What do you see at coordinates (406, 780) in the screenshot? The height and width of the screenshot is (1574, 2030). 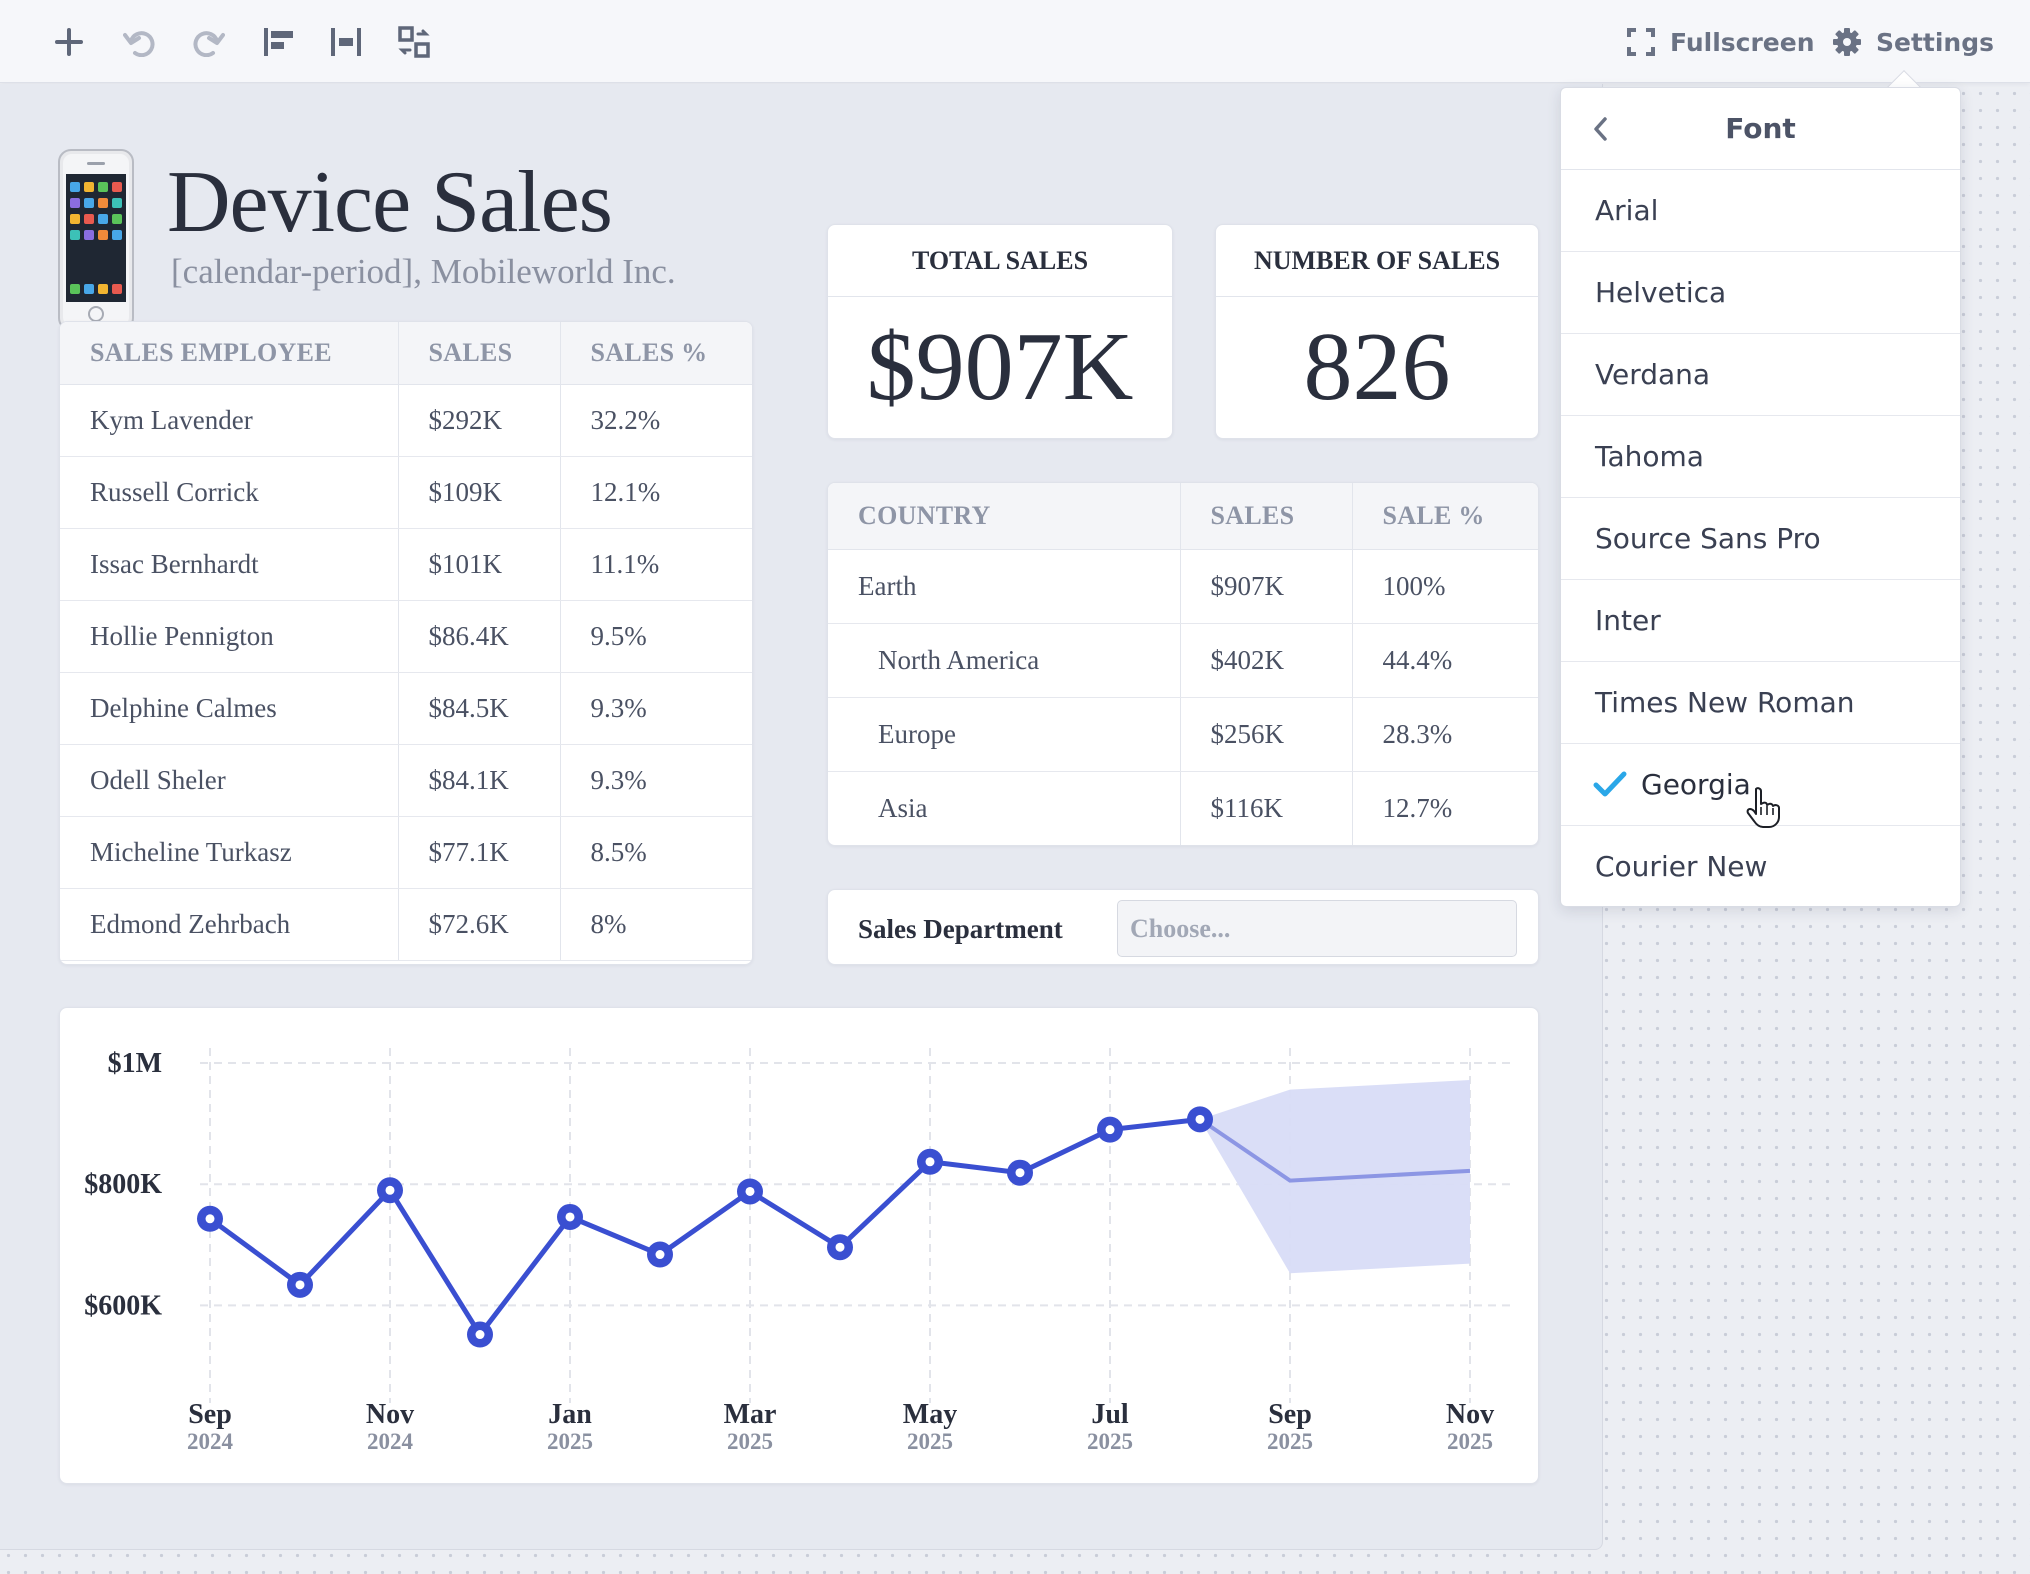 I see `table-row: Odell Sheler $84.1K 9.3%` at bounding box center [406, 780].